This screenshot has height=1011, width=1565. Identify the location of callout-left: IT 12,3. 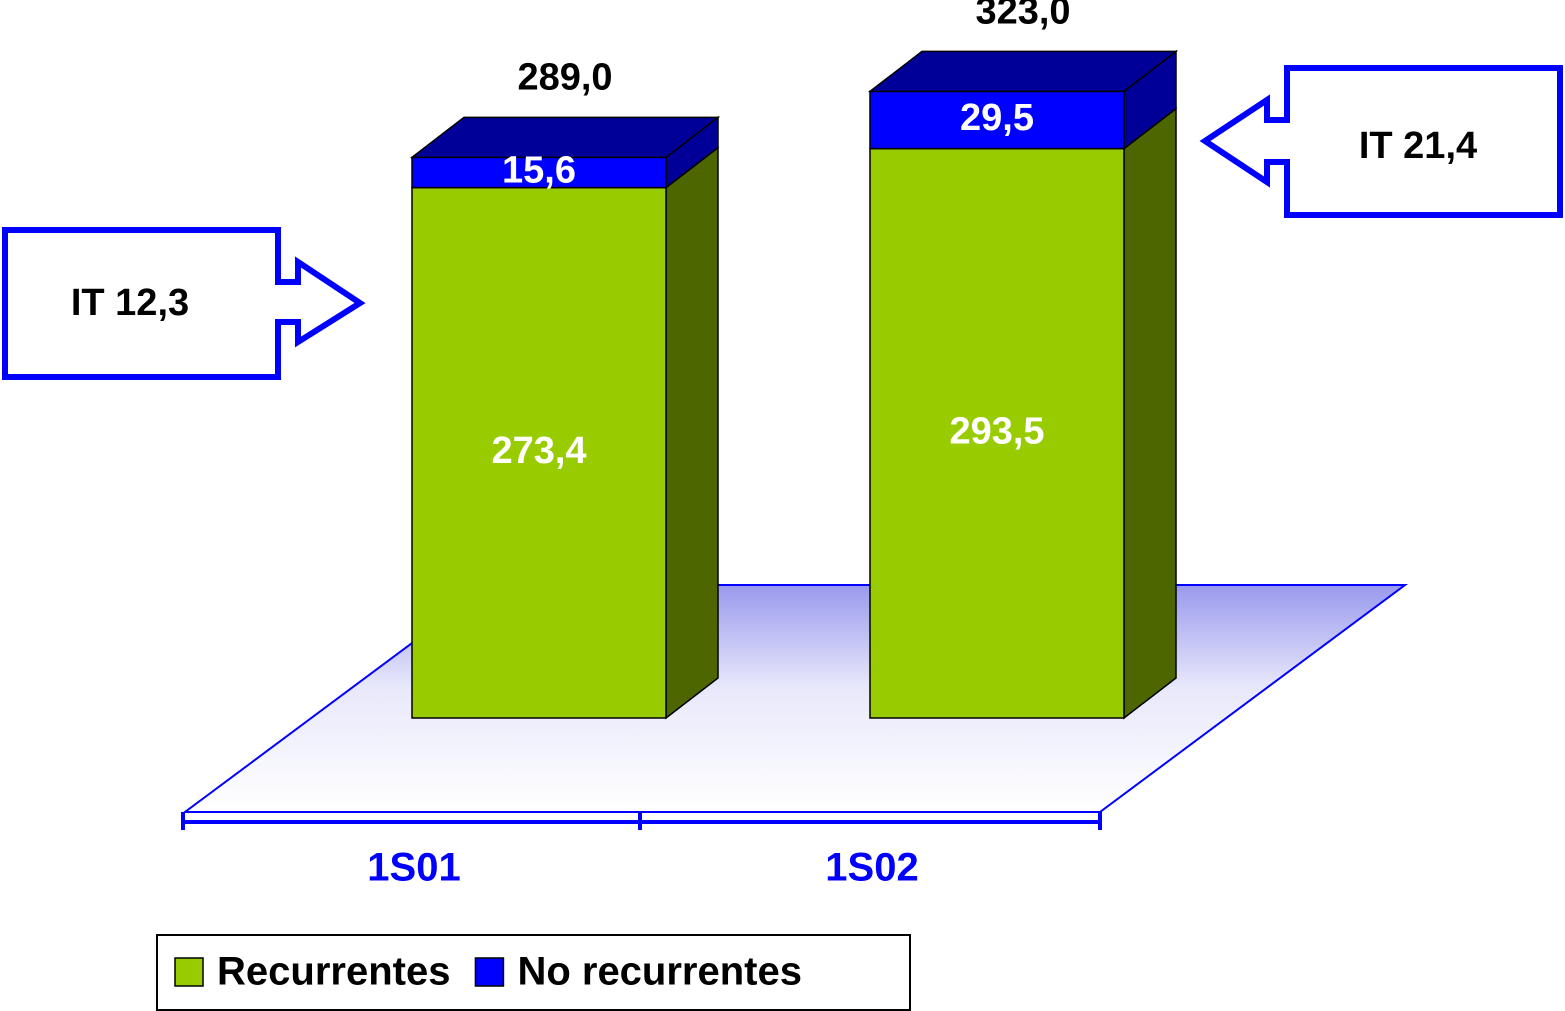
(184, 303).